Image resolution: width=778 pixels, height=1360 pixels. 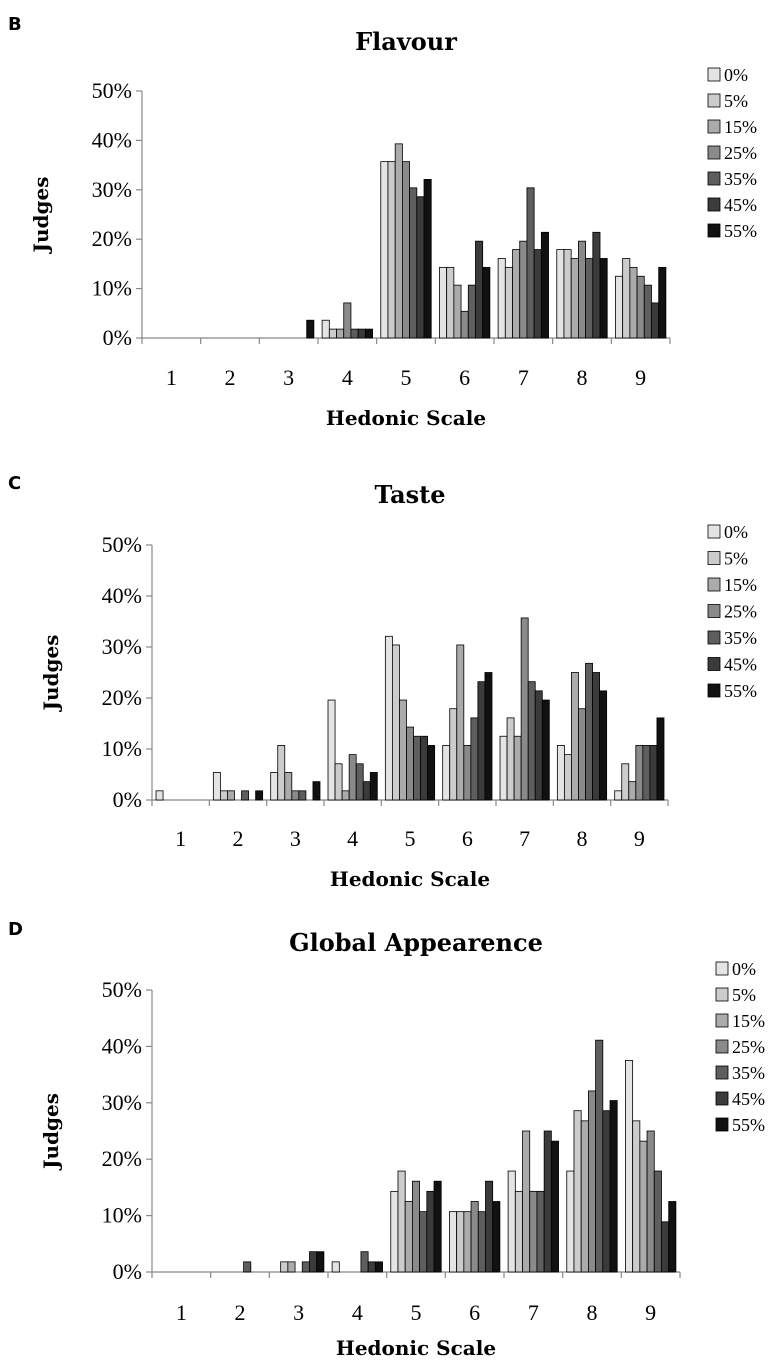 I want to click on y-tick-label: 10%, so click(x=122, y=1215).